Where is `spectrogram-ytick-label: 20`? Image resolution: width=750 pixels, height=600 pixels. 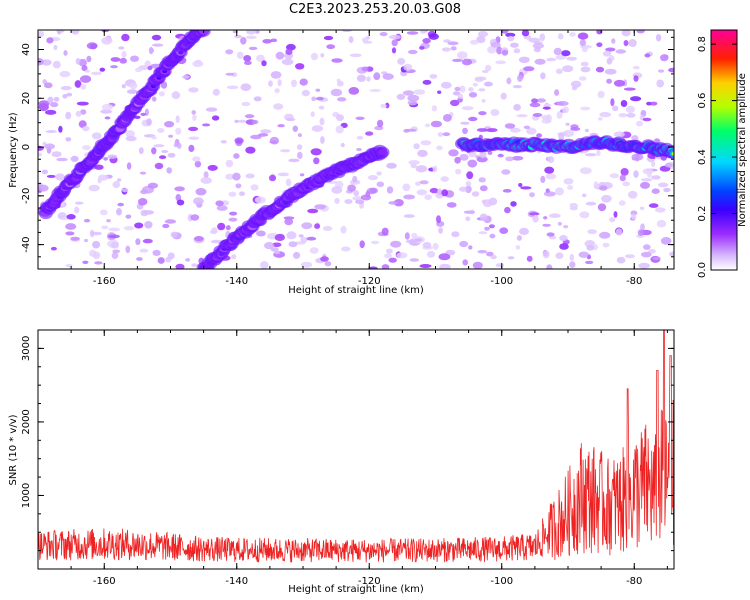
spectrogram-ytick-label: 20 is located at coordinates (26, 98).